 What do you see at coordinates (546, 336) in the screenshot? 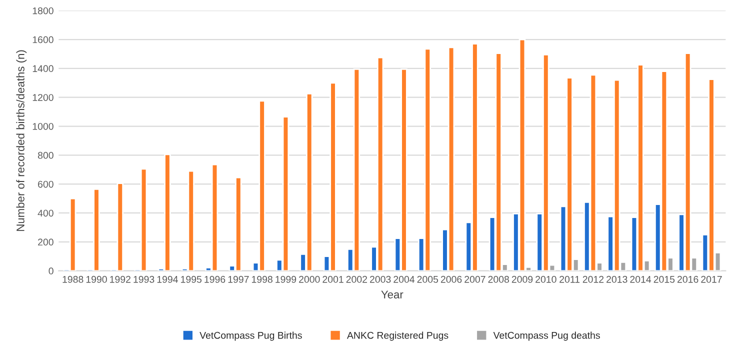
I see `legend-label: VetCompass Pug deaths` at bounding box center [546, 336].